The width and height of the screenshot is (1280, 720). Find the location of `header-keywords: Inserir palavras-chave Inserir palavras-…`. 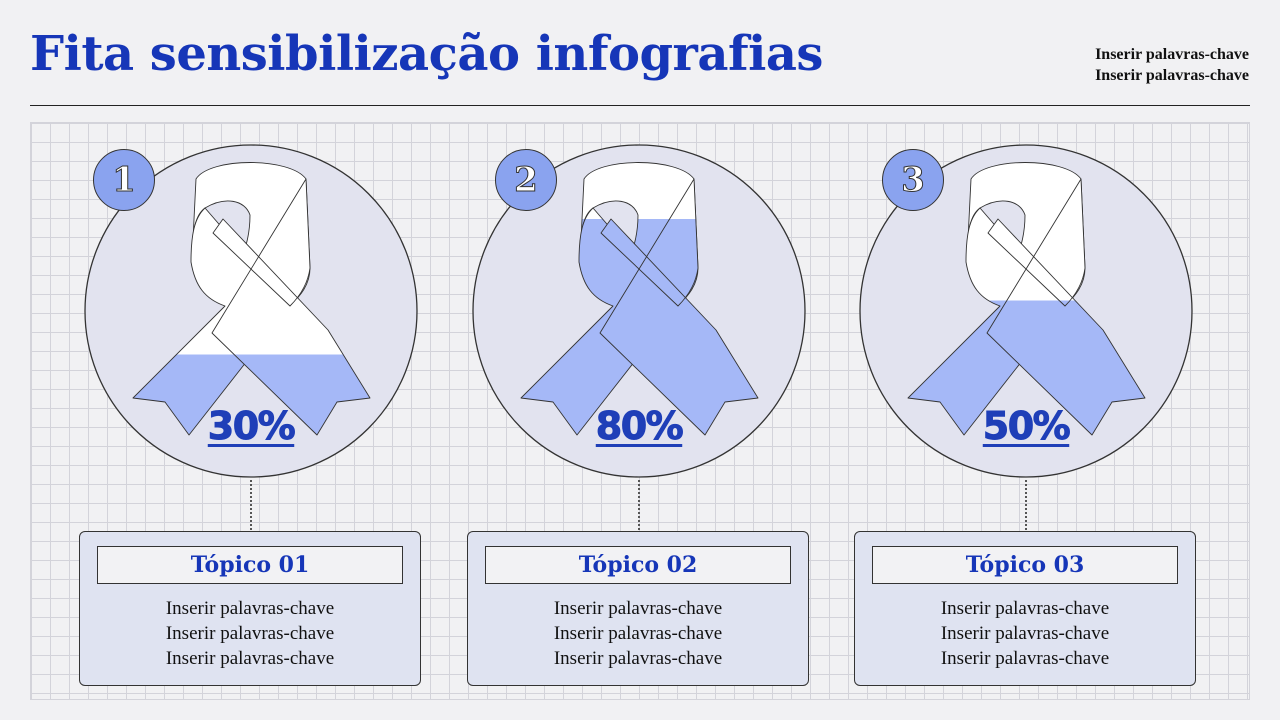

header-keywords: Inserir palavras-chave Inserir palavras-… is located at coordinates (1172, 65).